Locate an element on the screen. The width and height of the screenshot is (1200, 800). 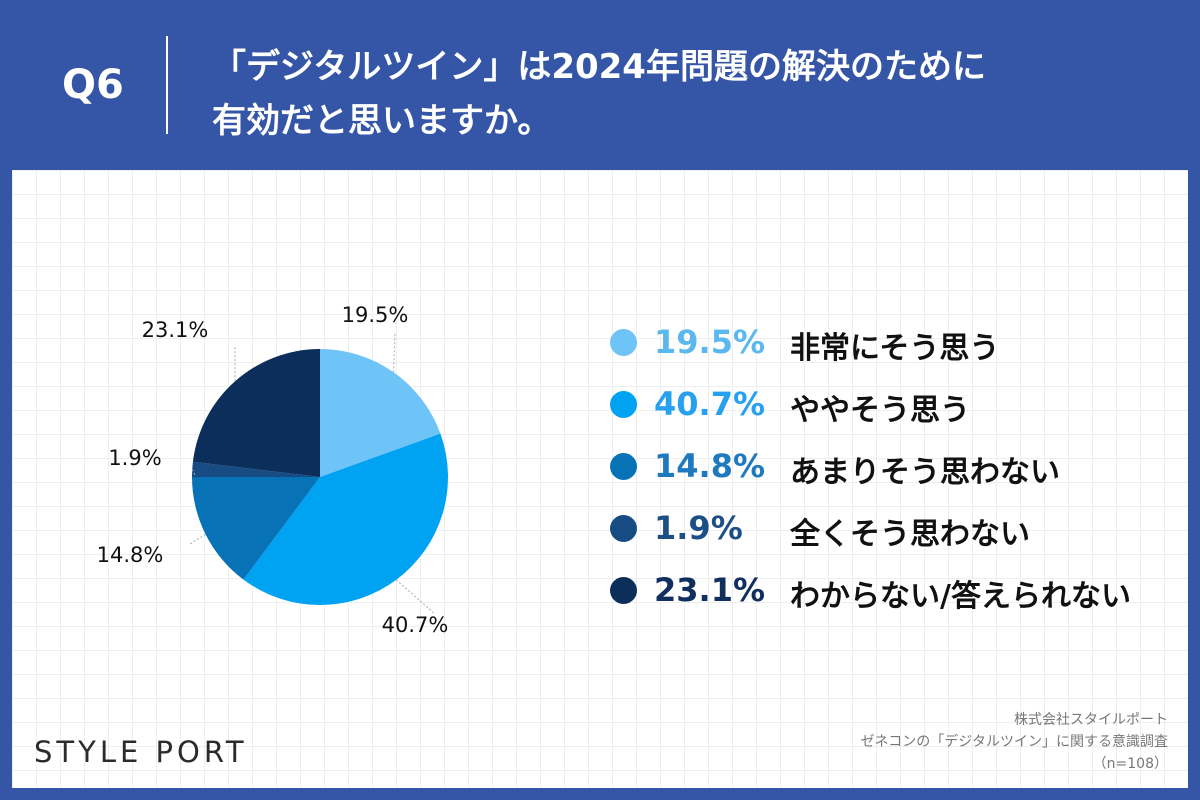
footer-survey-title: ゼネコンの「デジタルツイン」に関する意識調査 is located at coordinates (1014, 742).